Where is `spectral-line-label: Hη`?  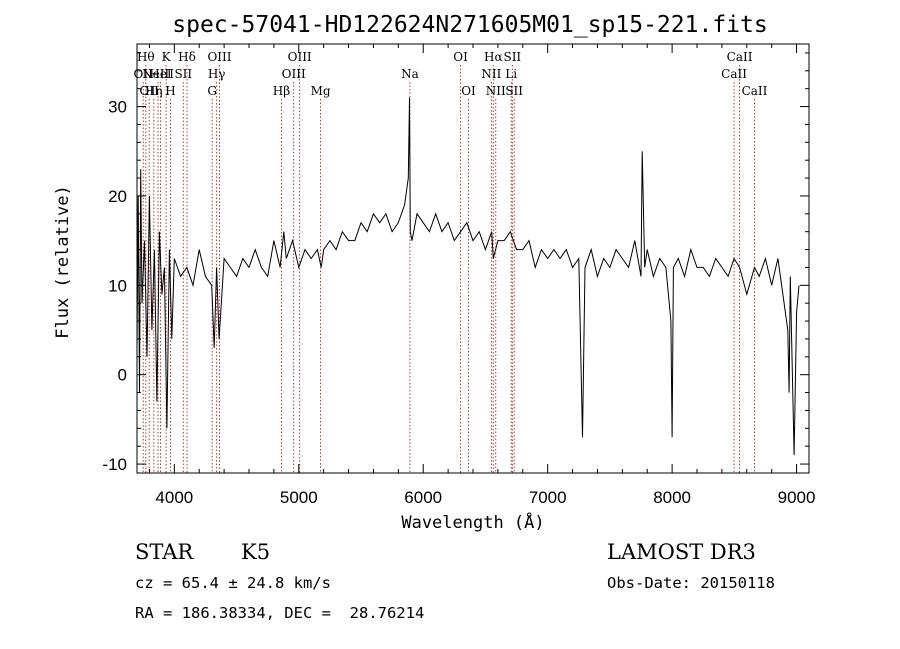
spectral-line-label: Hη is located at coordinates (154, 91).